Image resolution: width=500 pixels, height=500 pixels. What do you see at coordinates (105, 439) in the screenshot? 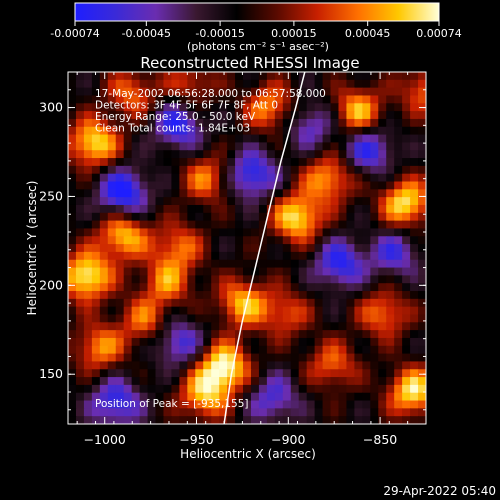
I see `x-tick-label: −1000` at bounding box center [105, 439].